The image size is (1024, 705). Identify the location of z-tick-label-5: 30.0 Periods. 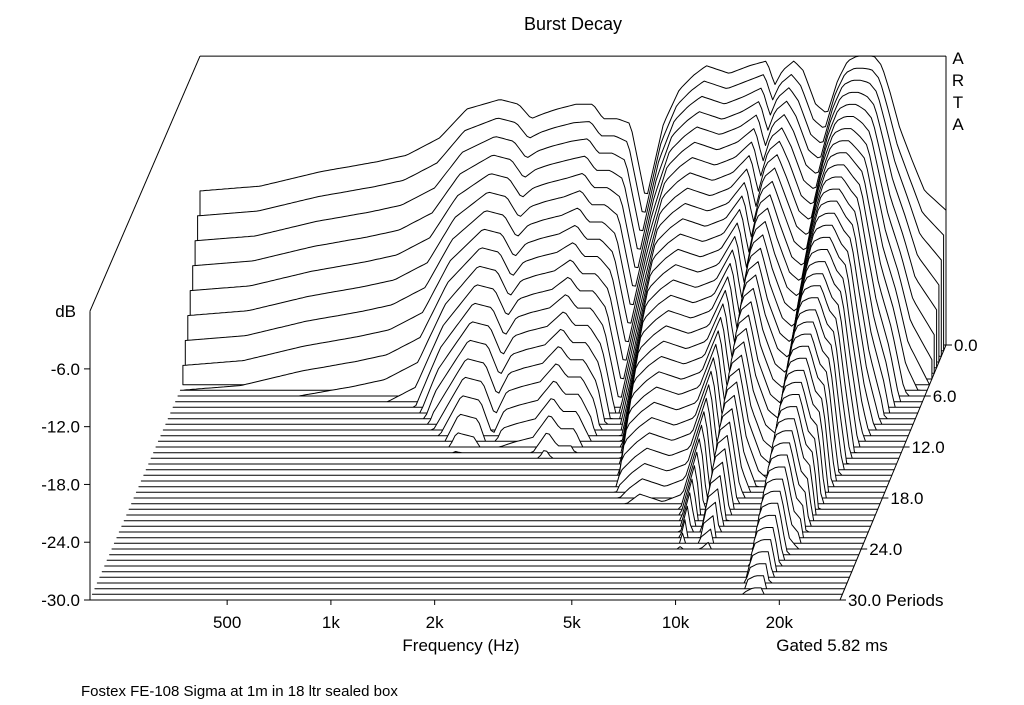
(895, 600).